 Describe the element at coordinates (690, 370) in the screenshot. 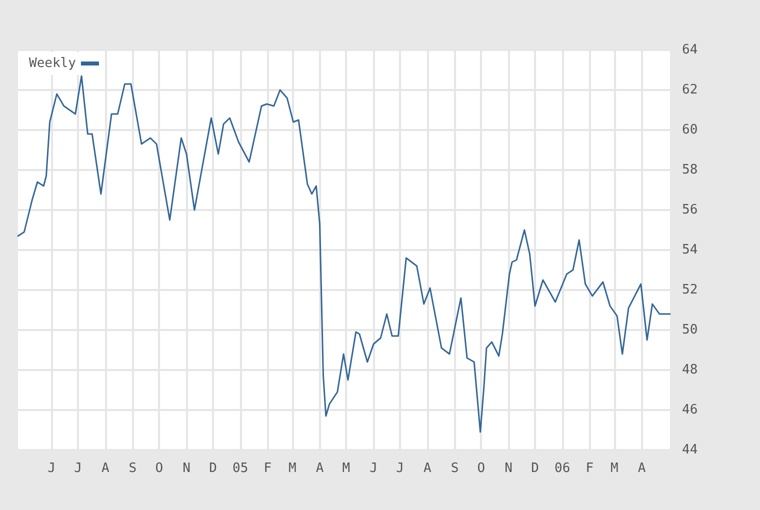

I see `y-tick-label: 48` at that location.